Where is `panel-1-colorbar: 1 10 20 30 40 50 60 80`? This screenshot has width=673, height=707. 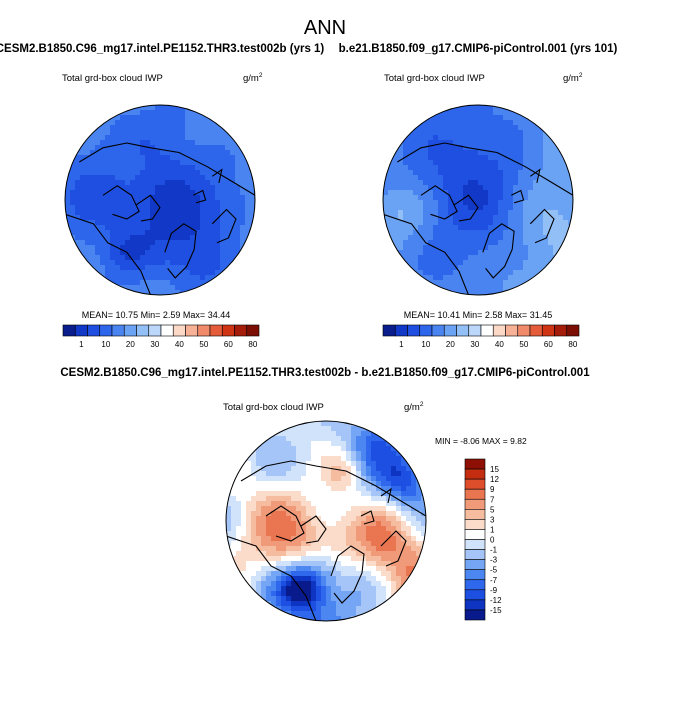 panel-1-colorbar: 1 10 20 30 40 50 60 80 is located at coordinates (161, 336).